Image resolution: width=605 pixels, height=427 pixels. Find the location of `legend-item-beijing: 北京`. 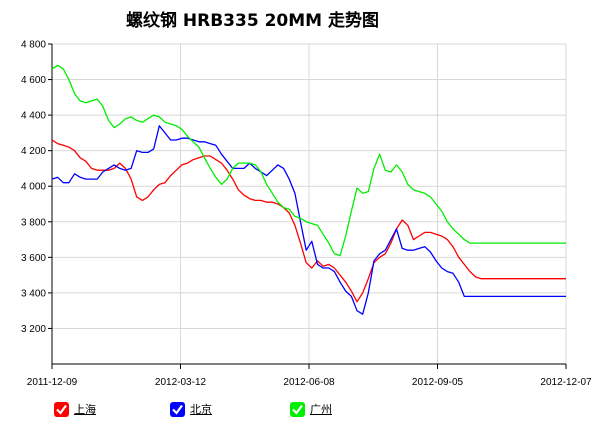

legend-item-beijing: 北京 is located at coordinates (191, 409).